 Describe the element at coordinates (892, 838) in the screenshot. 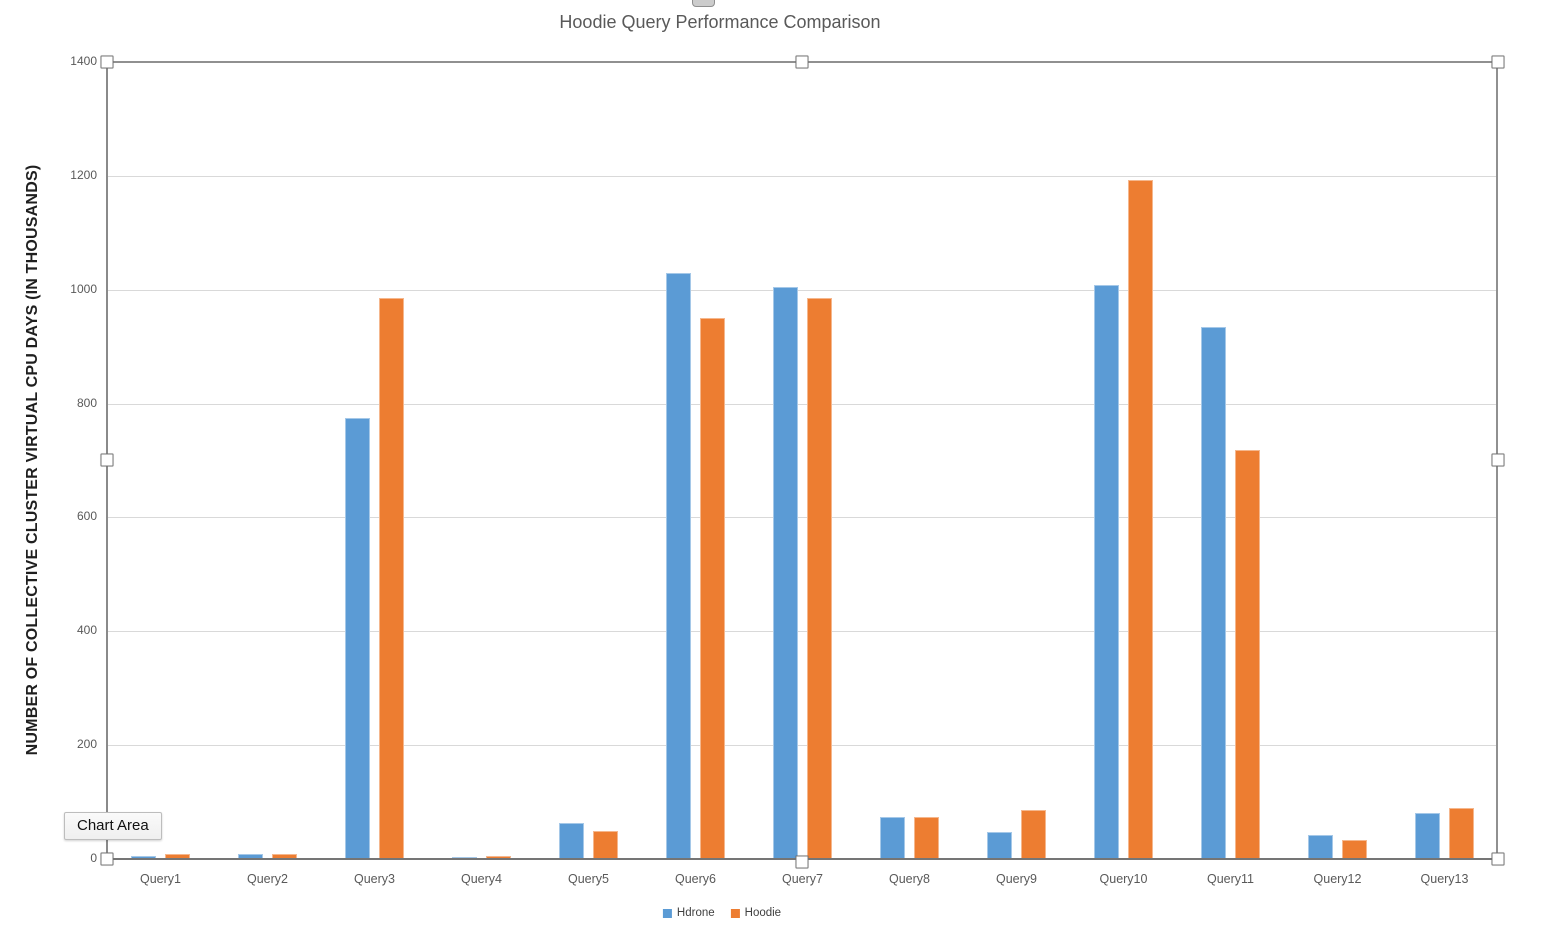

I see `bar-hdrone-query8` at that location.